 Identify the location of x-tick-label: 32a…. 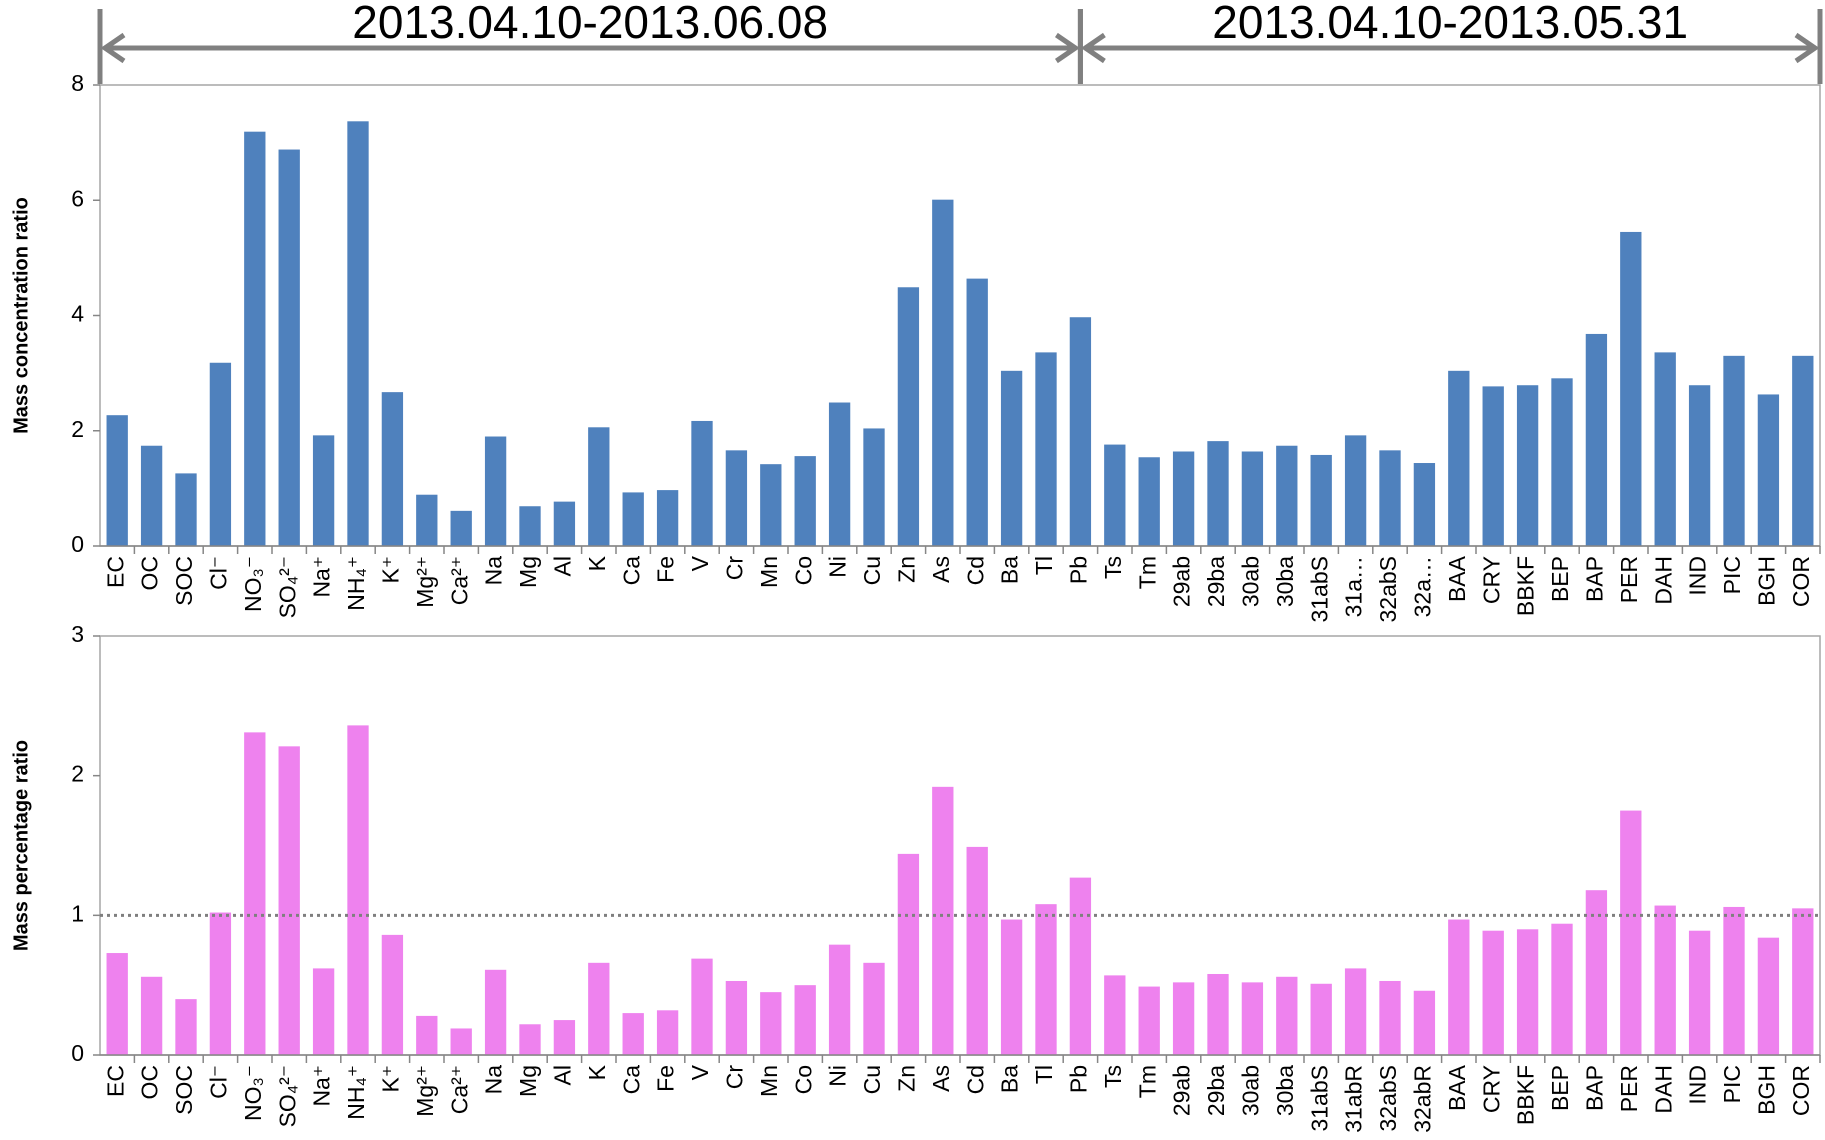
(1422, 586).